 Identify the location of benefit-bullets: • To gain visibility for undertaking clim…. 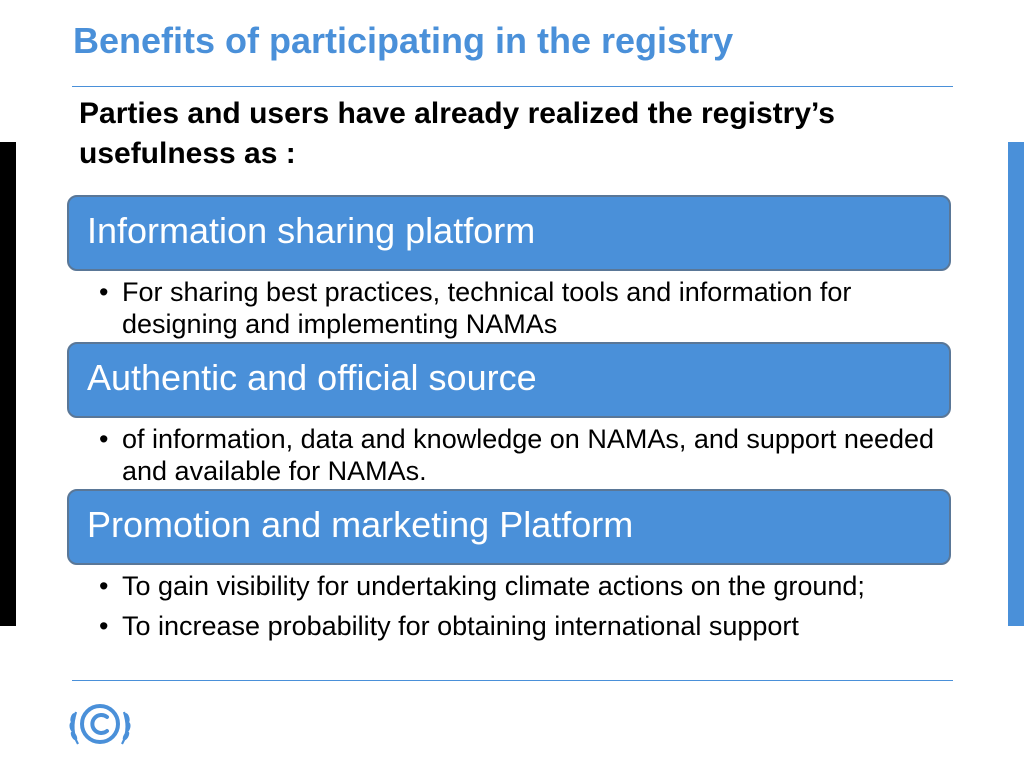
(509, 603).